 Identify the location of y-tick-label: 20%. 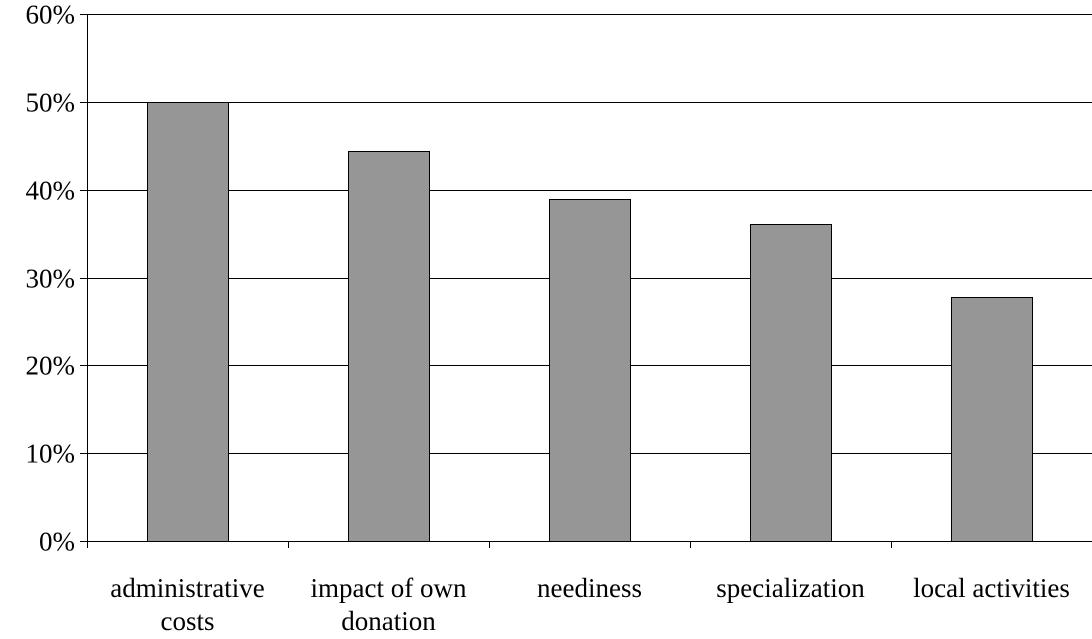
(51, 366).